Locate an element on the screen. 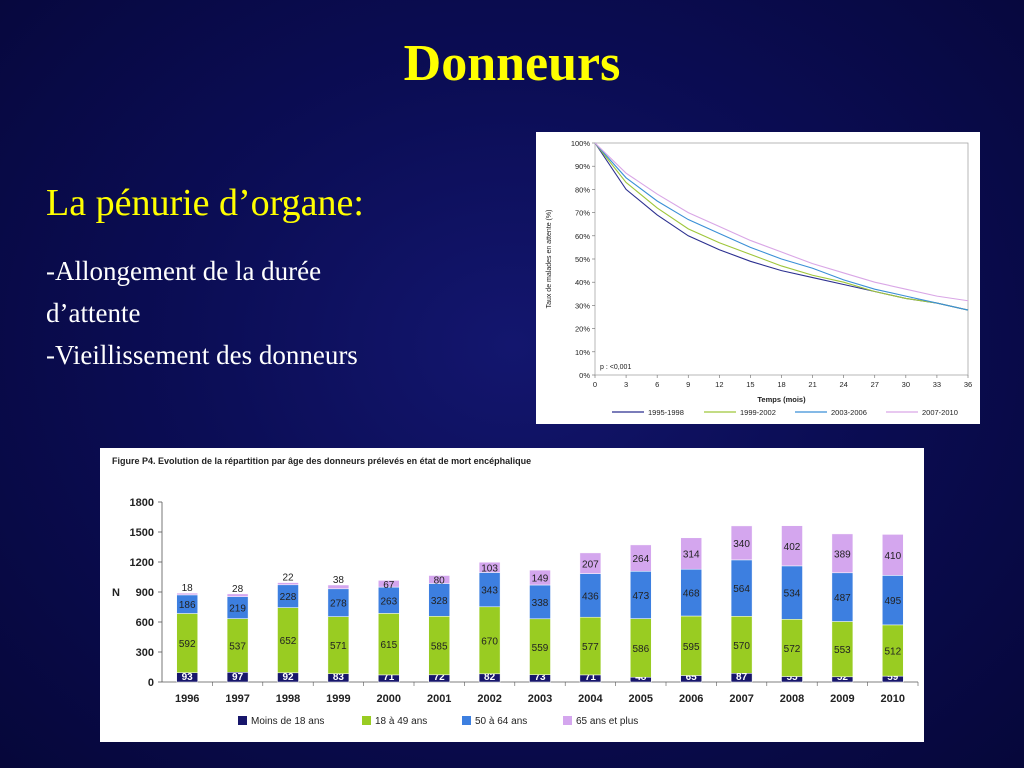 This screenshot has width=1024, height=768. x-tick-label: 33 is located at coordinates (937, 384).